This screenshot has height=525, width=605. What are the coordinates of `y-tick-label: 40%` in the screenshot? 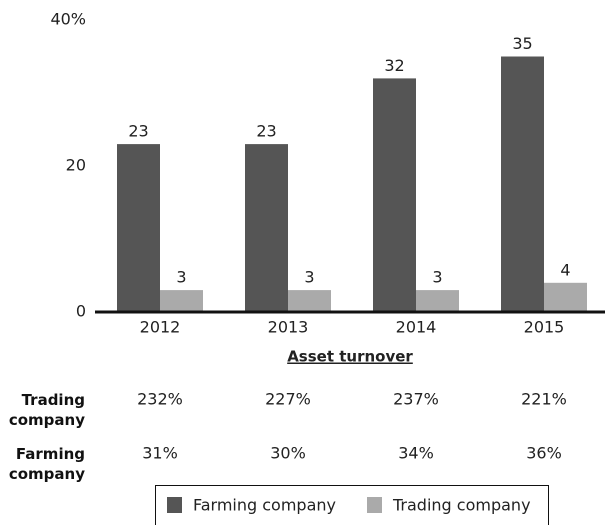 It's located at (68, 19).